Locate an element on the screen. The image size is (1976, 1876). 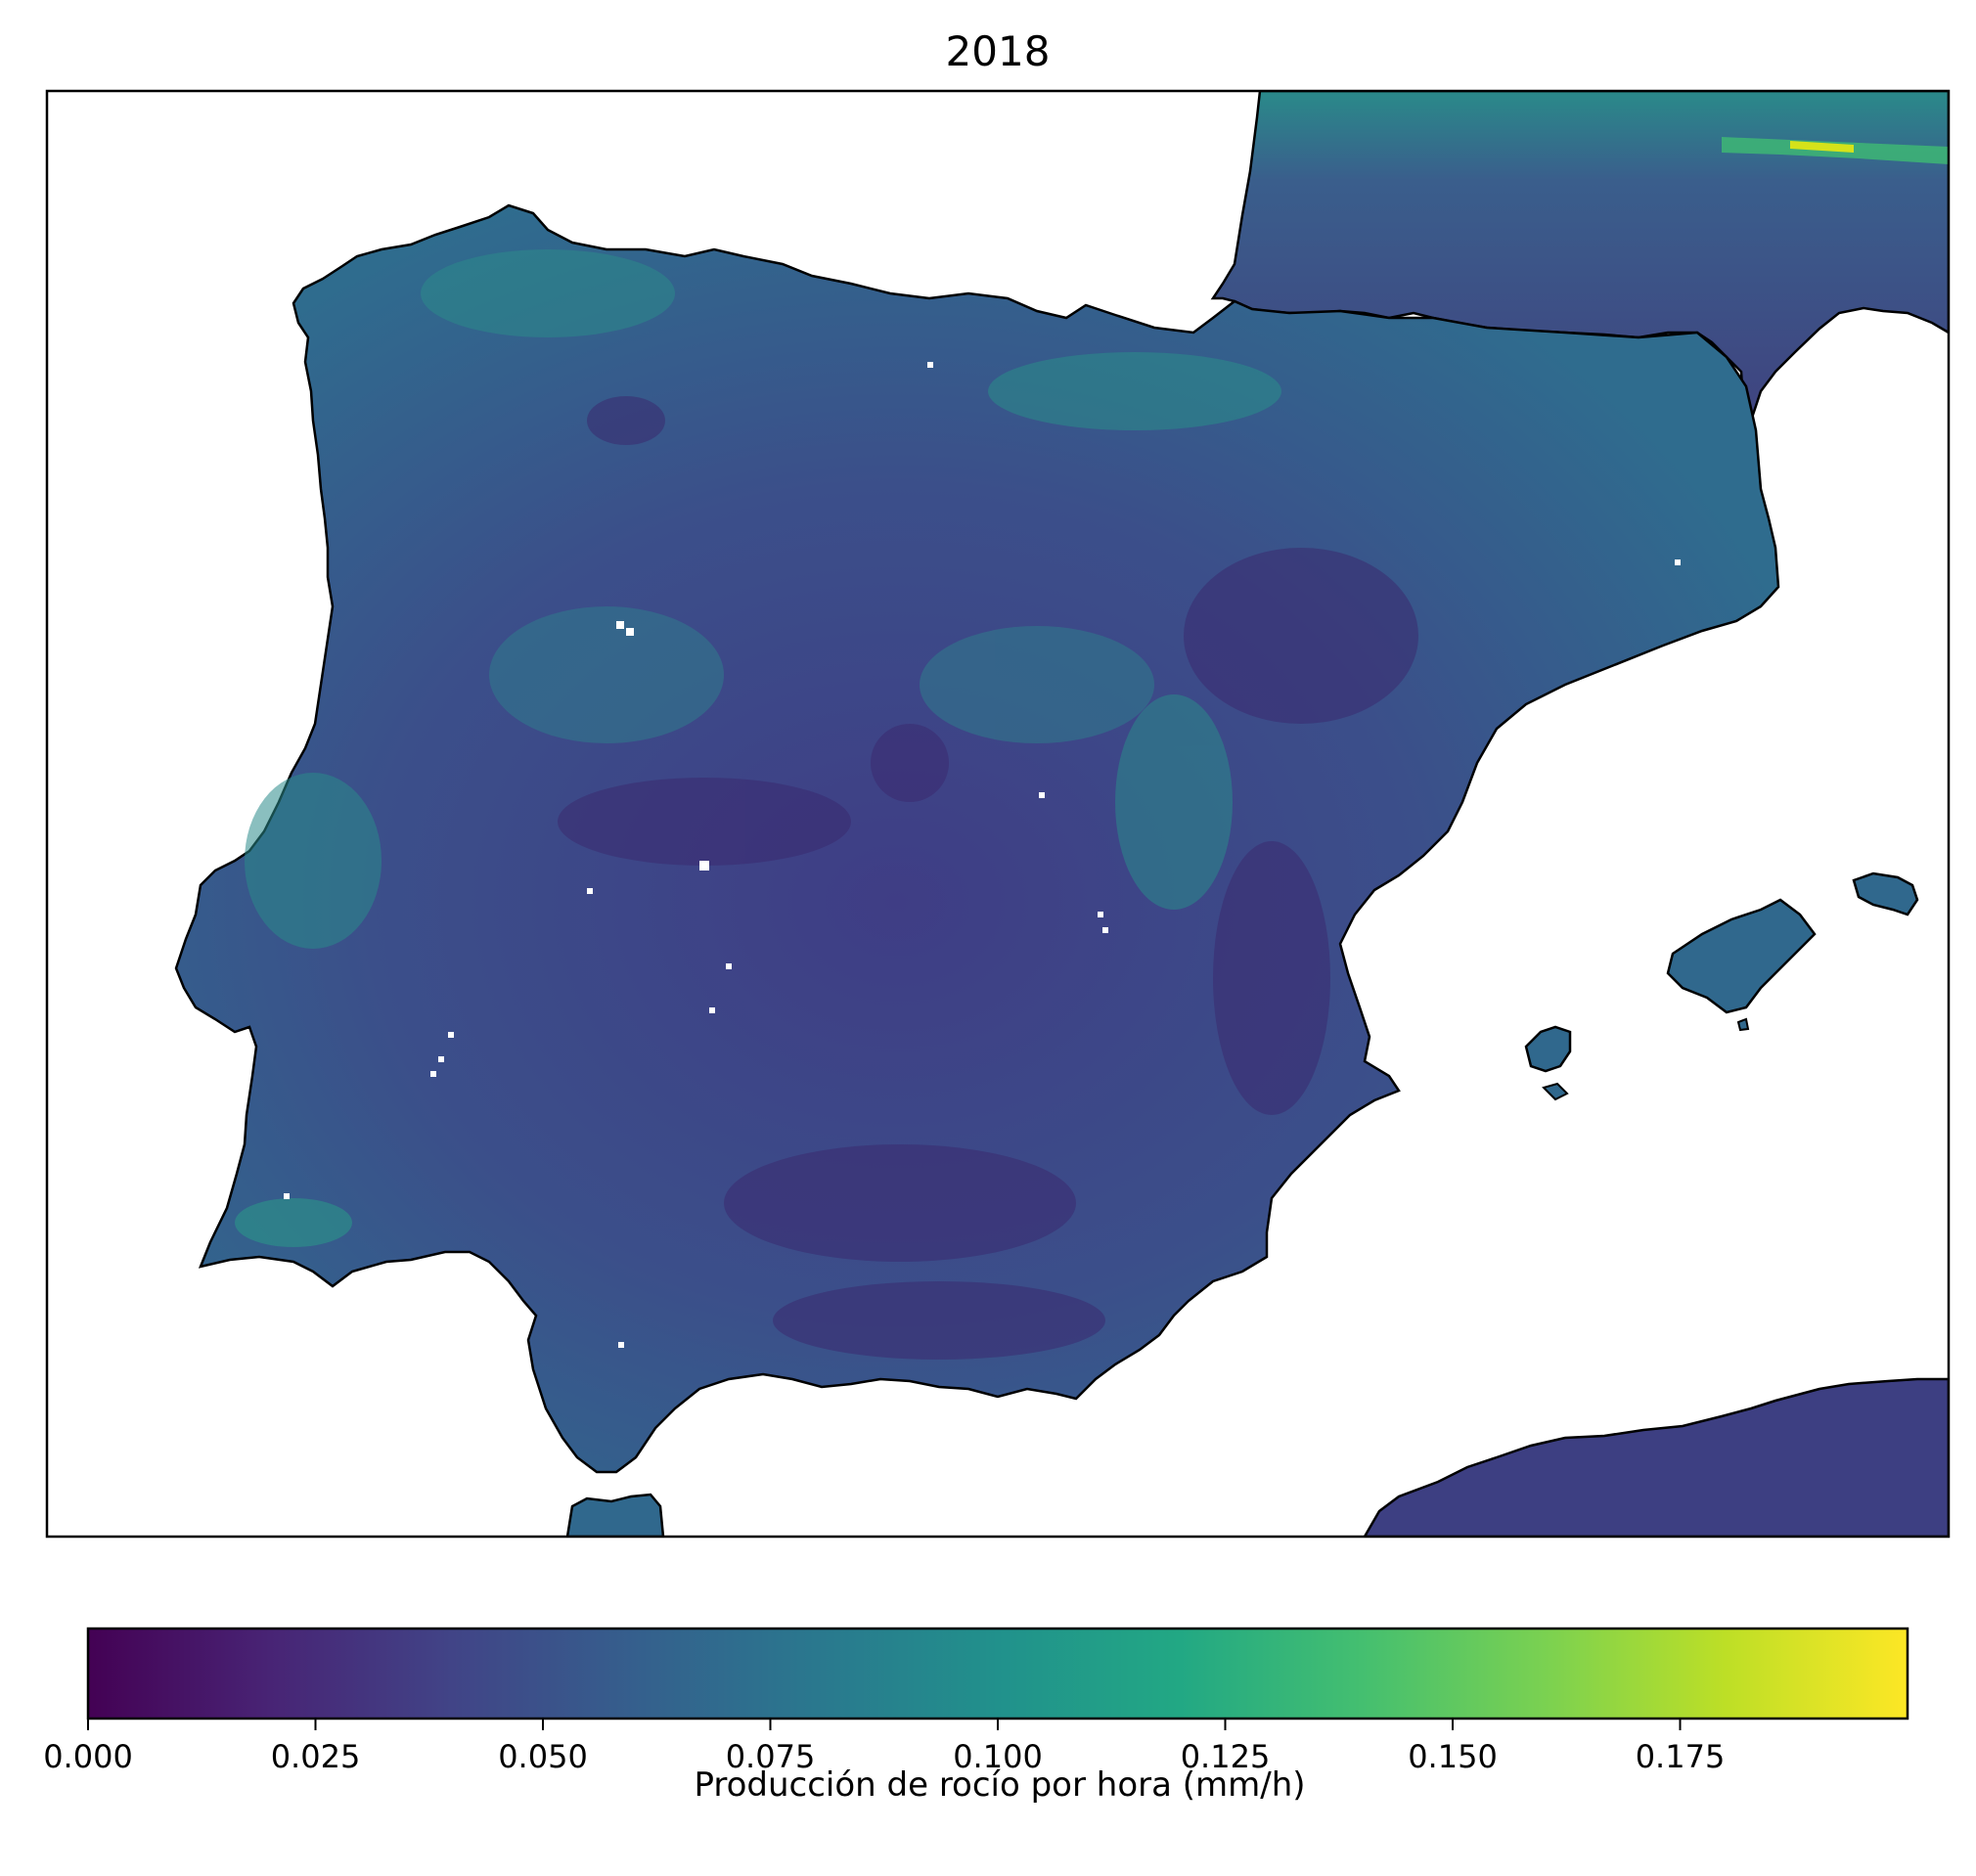
ibiza-island is located at coordinates (1548, 1049).